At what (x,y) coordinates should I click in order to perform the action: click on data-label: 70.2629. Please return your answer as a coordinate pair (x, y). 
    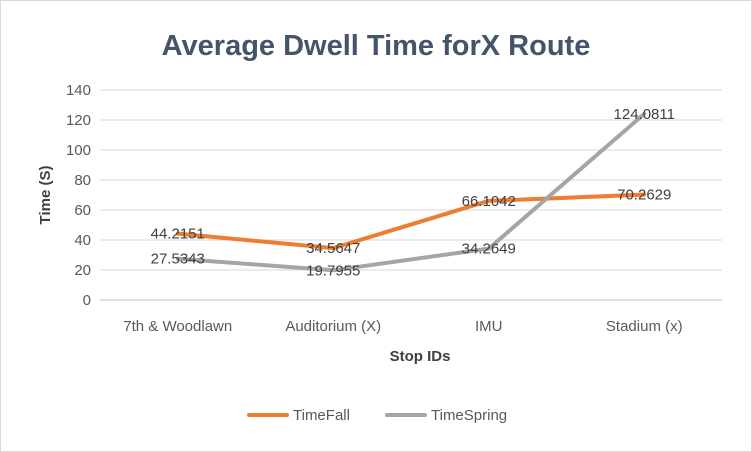
    Looking at the image, I should click on (644, 195).